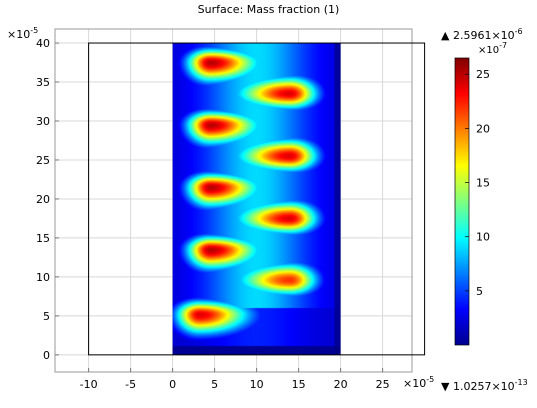 The width and height of the screenshot is (537, 408). Describe the element at coordinates (43, 82) in the screenshot. I see `y-tick-label: 35` at that location.